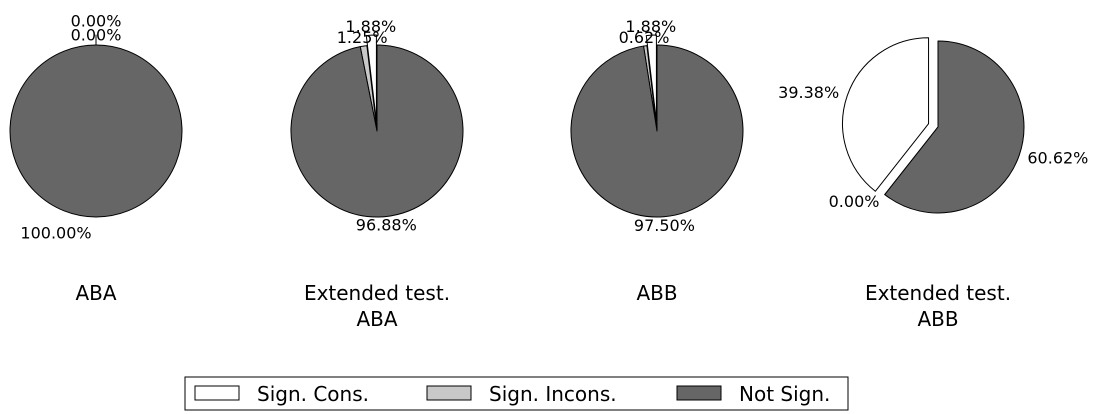  I want to click on pie-1-slice-sign-cons-label: 0.00%, so click(96, 21).